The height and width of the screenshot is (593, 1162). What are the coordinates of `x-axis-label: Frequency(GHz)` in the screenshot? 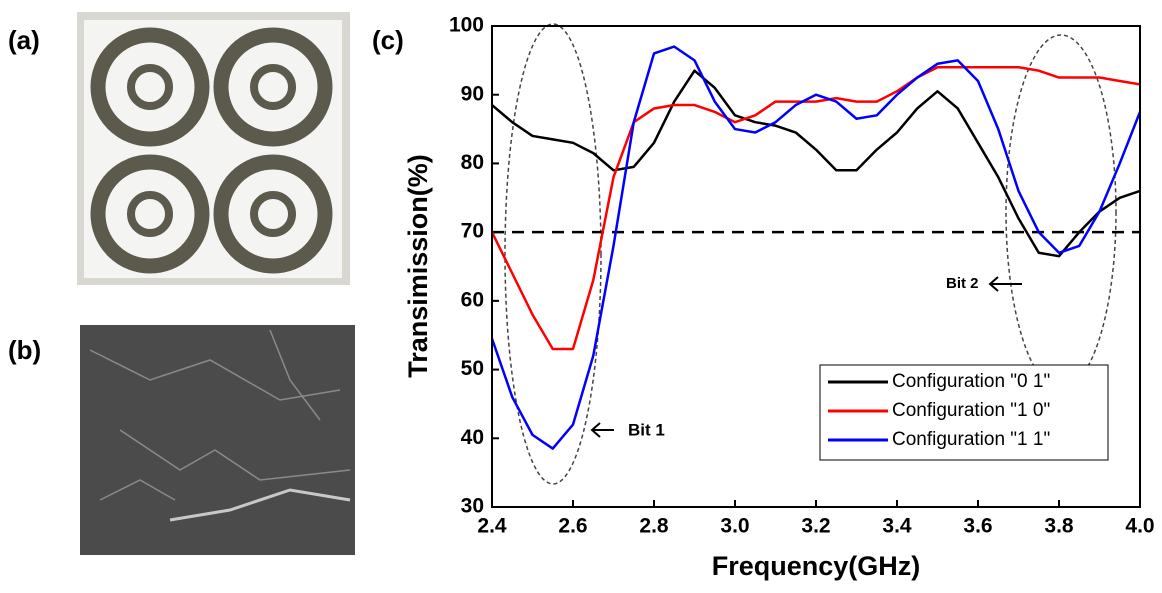 It's located at (816, 566).